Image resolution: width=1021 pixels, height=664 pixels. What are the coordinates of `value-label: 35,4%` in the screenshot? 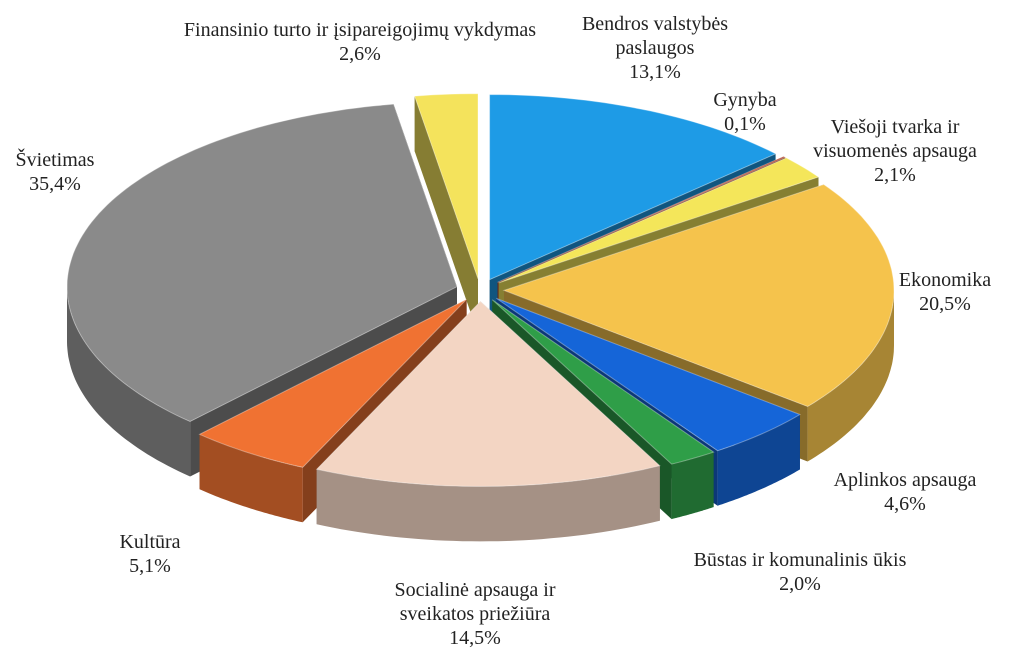 It's located at (55, 184).